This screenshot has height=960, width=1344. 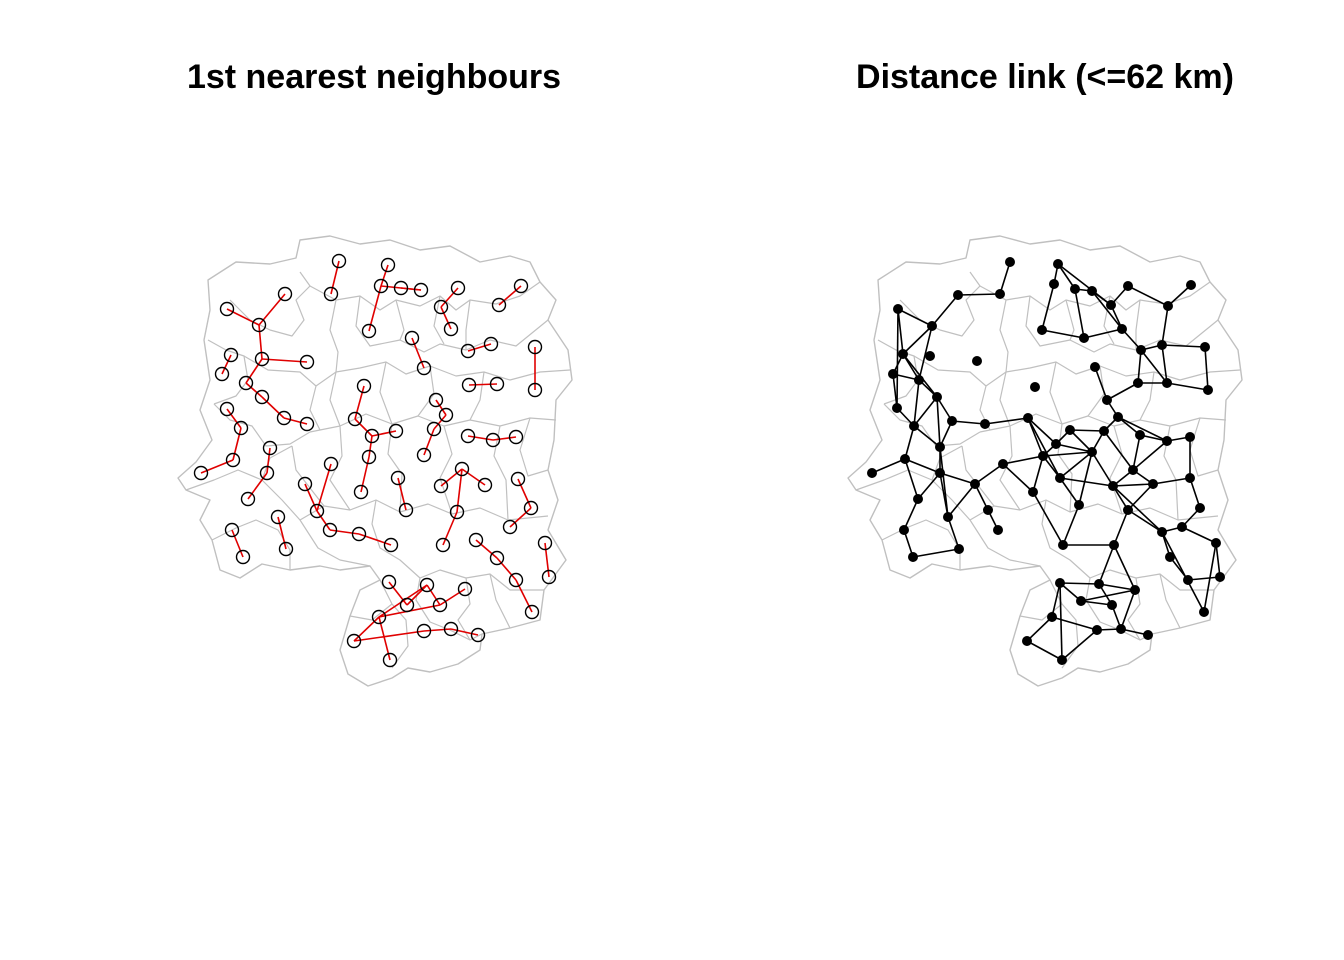 I want to click on right-panel-title: Distance link (<=62 km), so click(x=1045, y=77).